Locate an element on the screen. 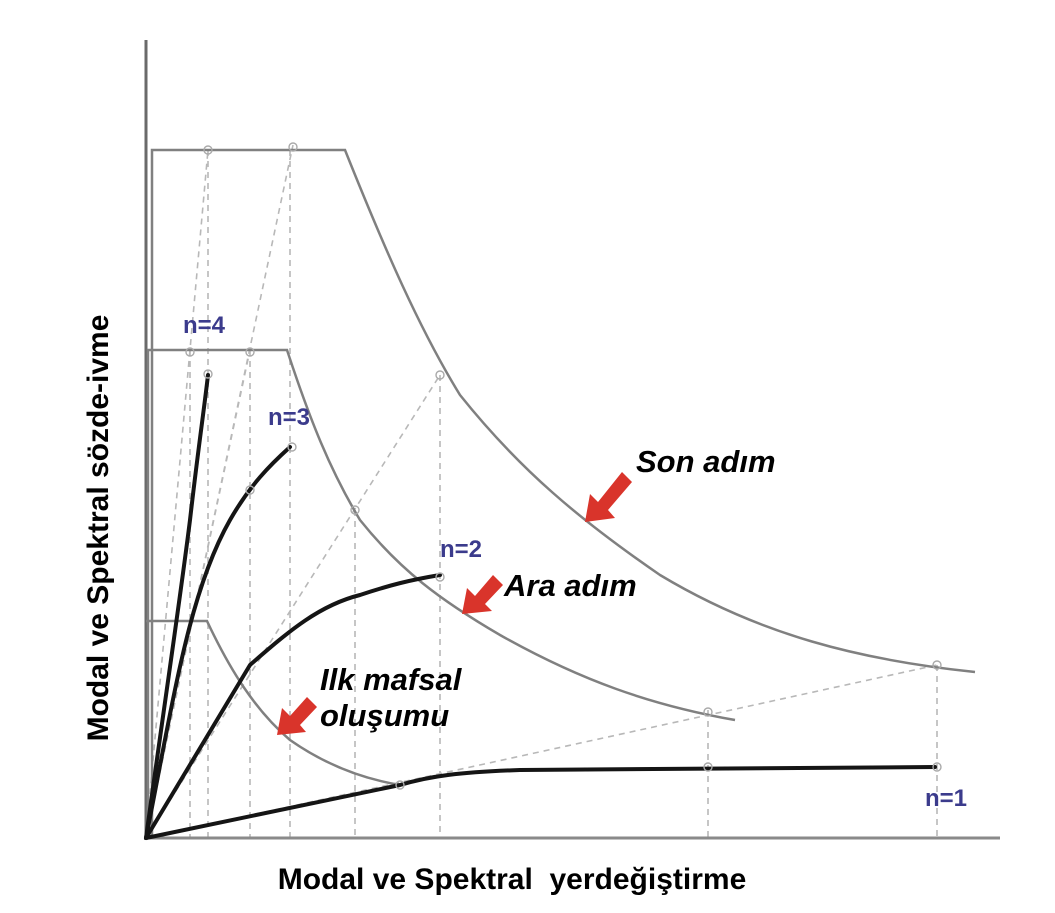 Image resolution: width=1055 pixels, height=913 pixels. capacity-curve-n2 is located at coordinates (293, 706).